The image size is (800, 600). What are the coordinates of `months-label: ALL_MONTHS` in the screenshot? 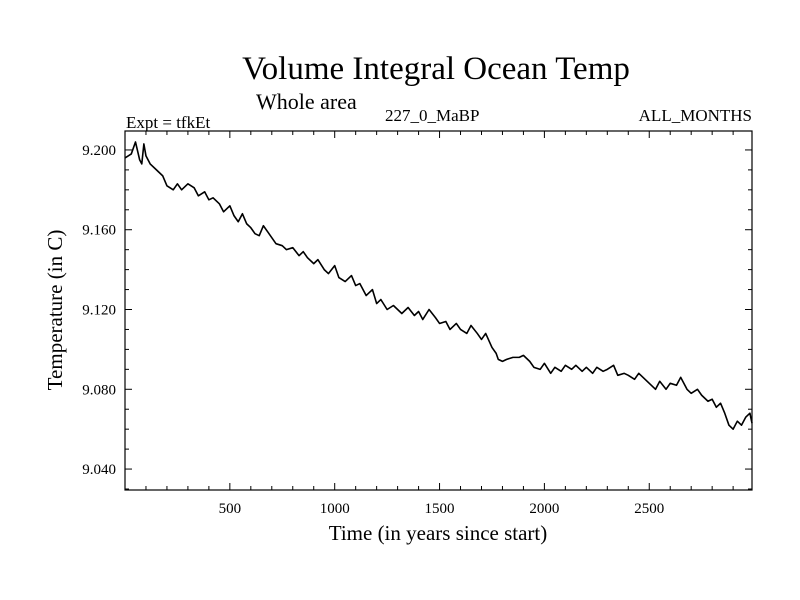 It's located at (695, 115).